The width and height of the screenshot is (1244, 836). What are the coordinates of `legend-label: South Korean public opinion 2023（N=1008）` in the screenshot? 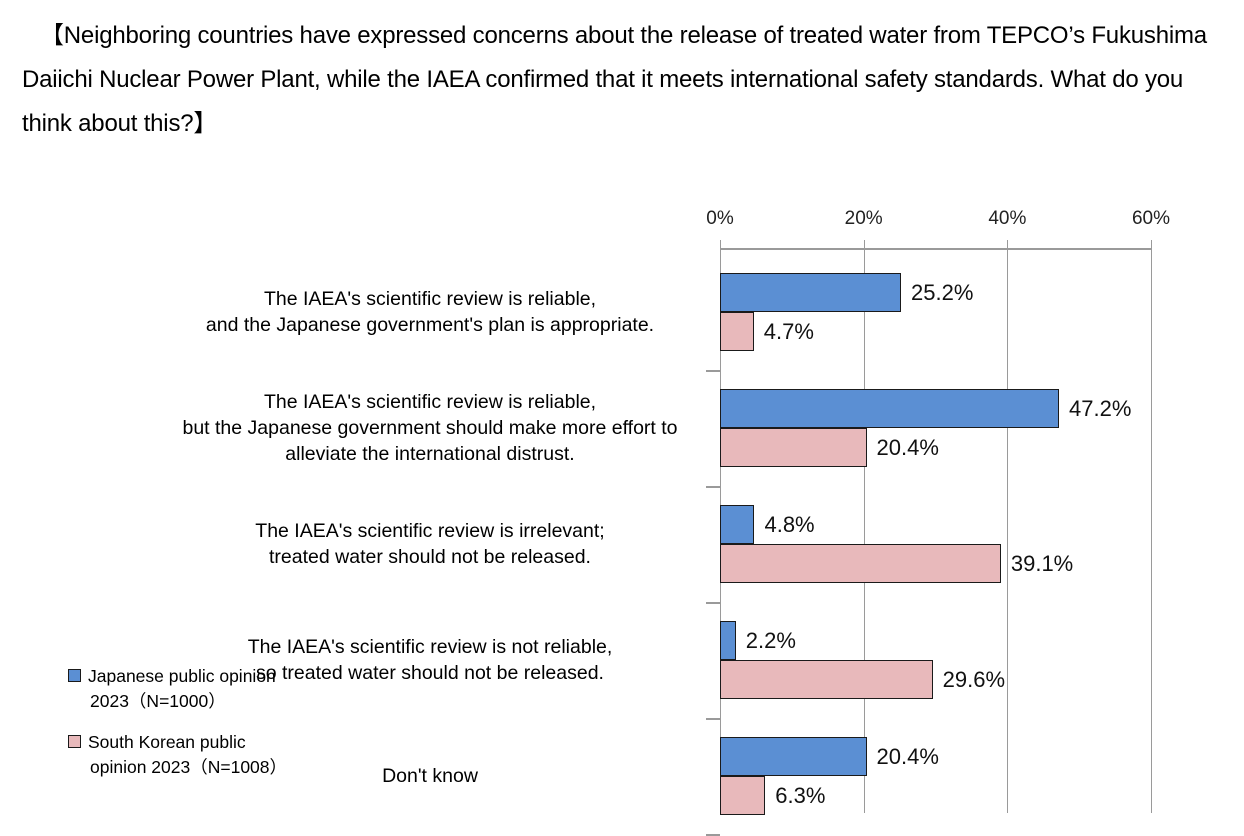 It's located at (203, 755).